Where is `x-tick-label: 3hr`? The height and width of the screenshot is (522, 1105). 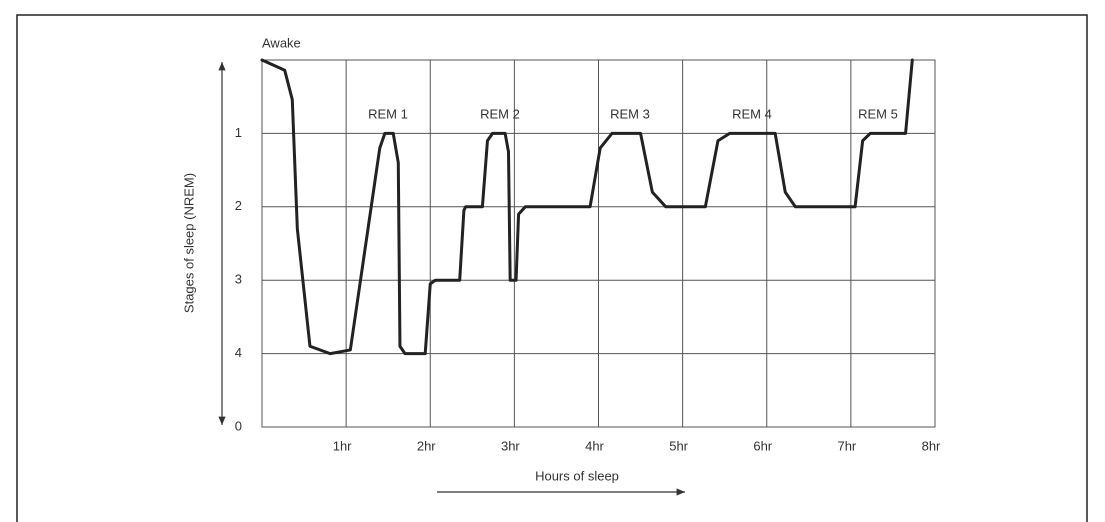
x-tick-label: 3hr is located at coordinates (510, 445).